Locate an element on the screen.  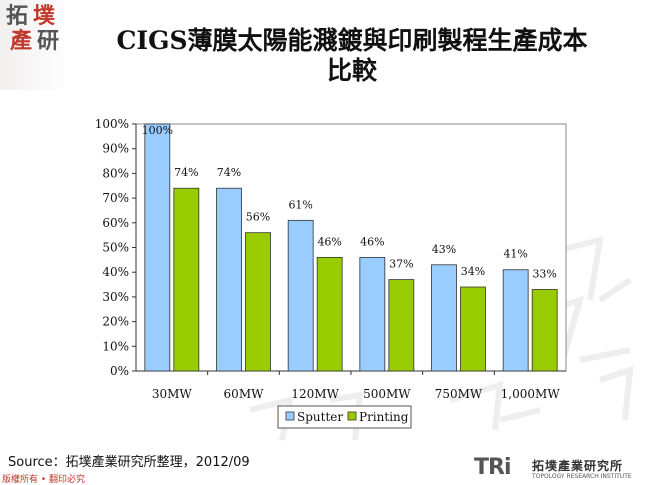
x-tick-label: 500MW is located at coordinates (387, 394).